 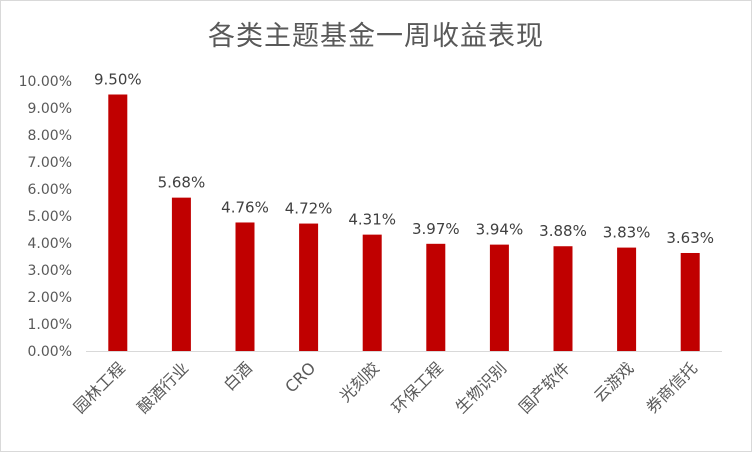 I want to click on data-label: 4.31%, so click(x=372, y=220).